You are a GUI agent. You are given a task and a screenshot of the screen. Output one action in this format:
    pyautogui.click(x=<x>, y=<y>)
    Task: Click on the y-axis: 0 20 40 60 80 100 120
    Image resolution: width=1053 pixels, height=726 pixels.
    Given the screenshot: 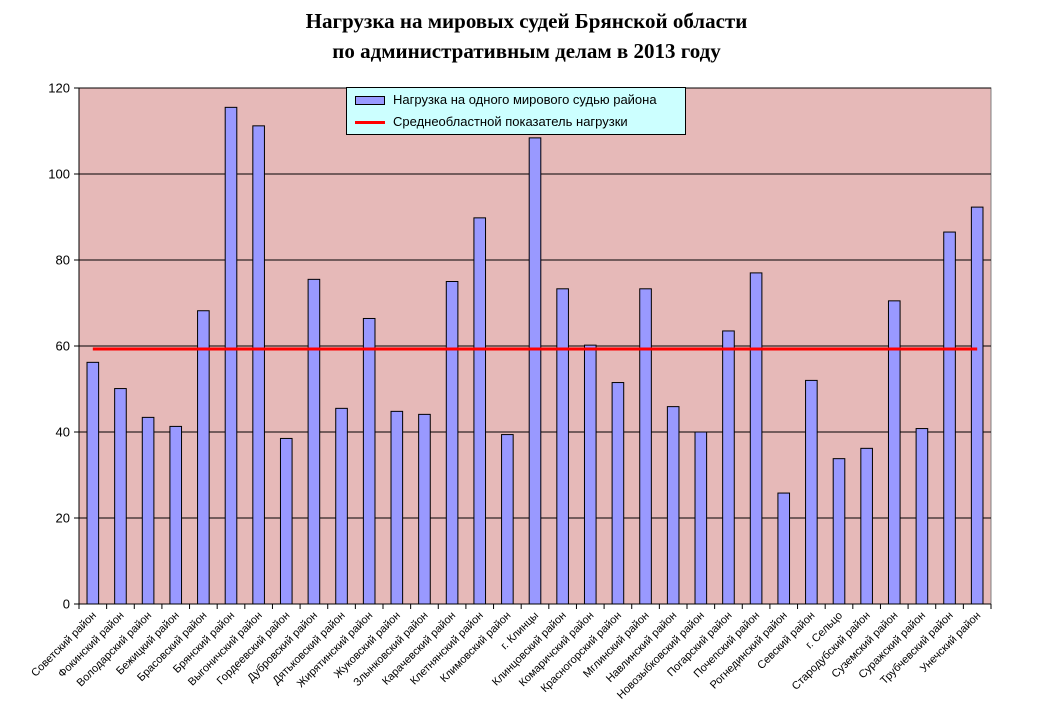 What is the action you would take?
    pyautogui.click(x=64, y=346)
    